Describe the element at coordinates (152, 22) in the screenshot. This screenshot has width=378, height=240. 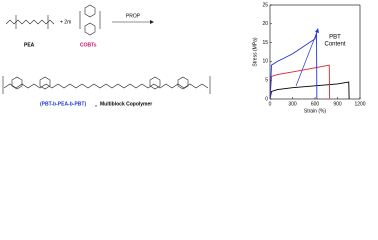
I see `arrow-head` at that location.